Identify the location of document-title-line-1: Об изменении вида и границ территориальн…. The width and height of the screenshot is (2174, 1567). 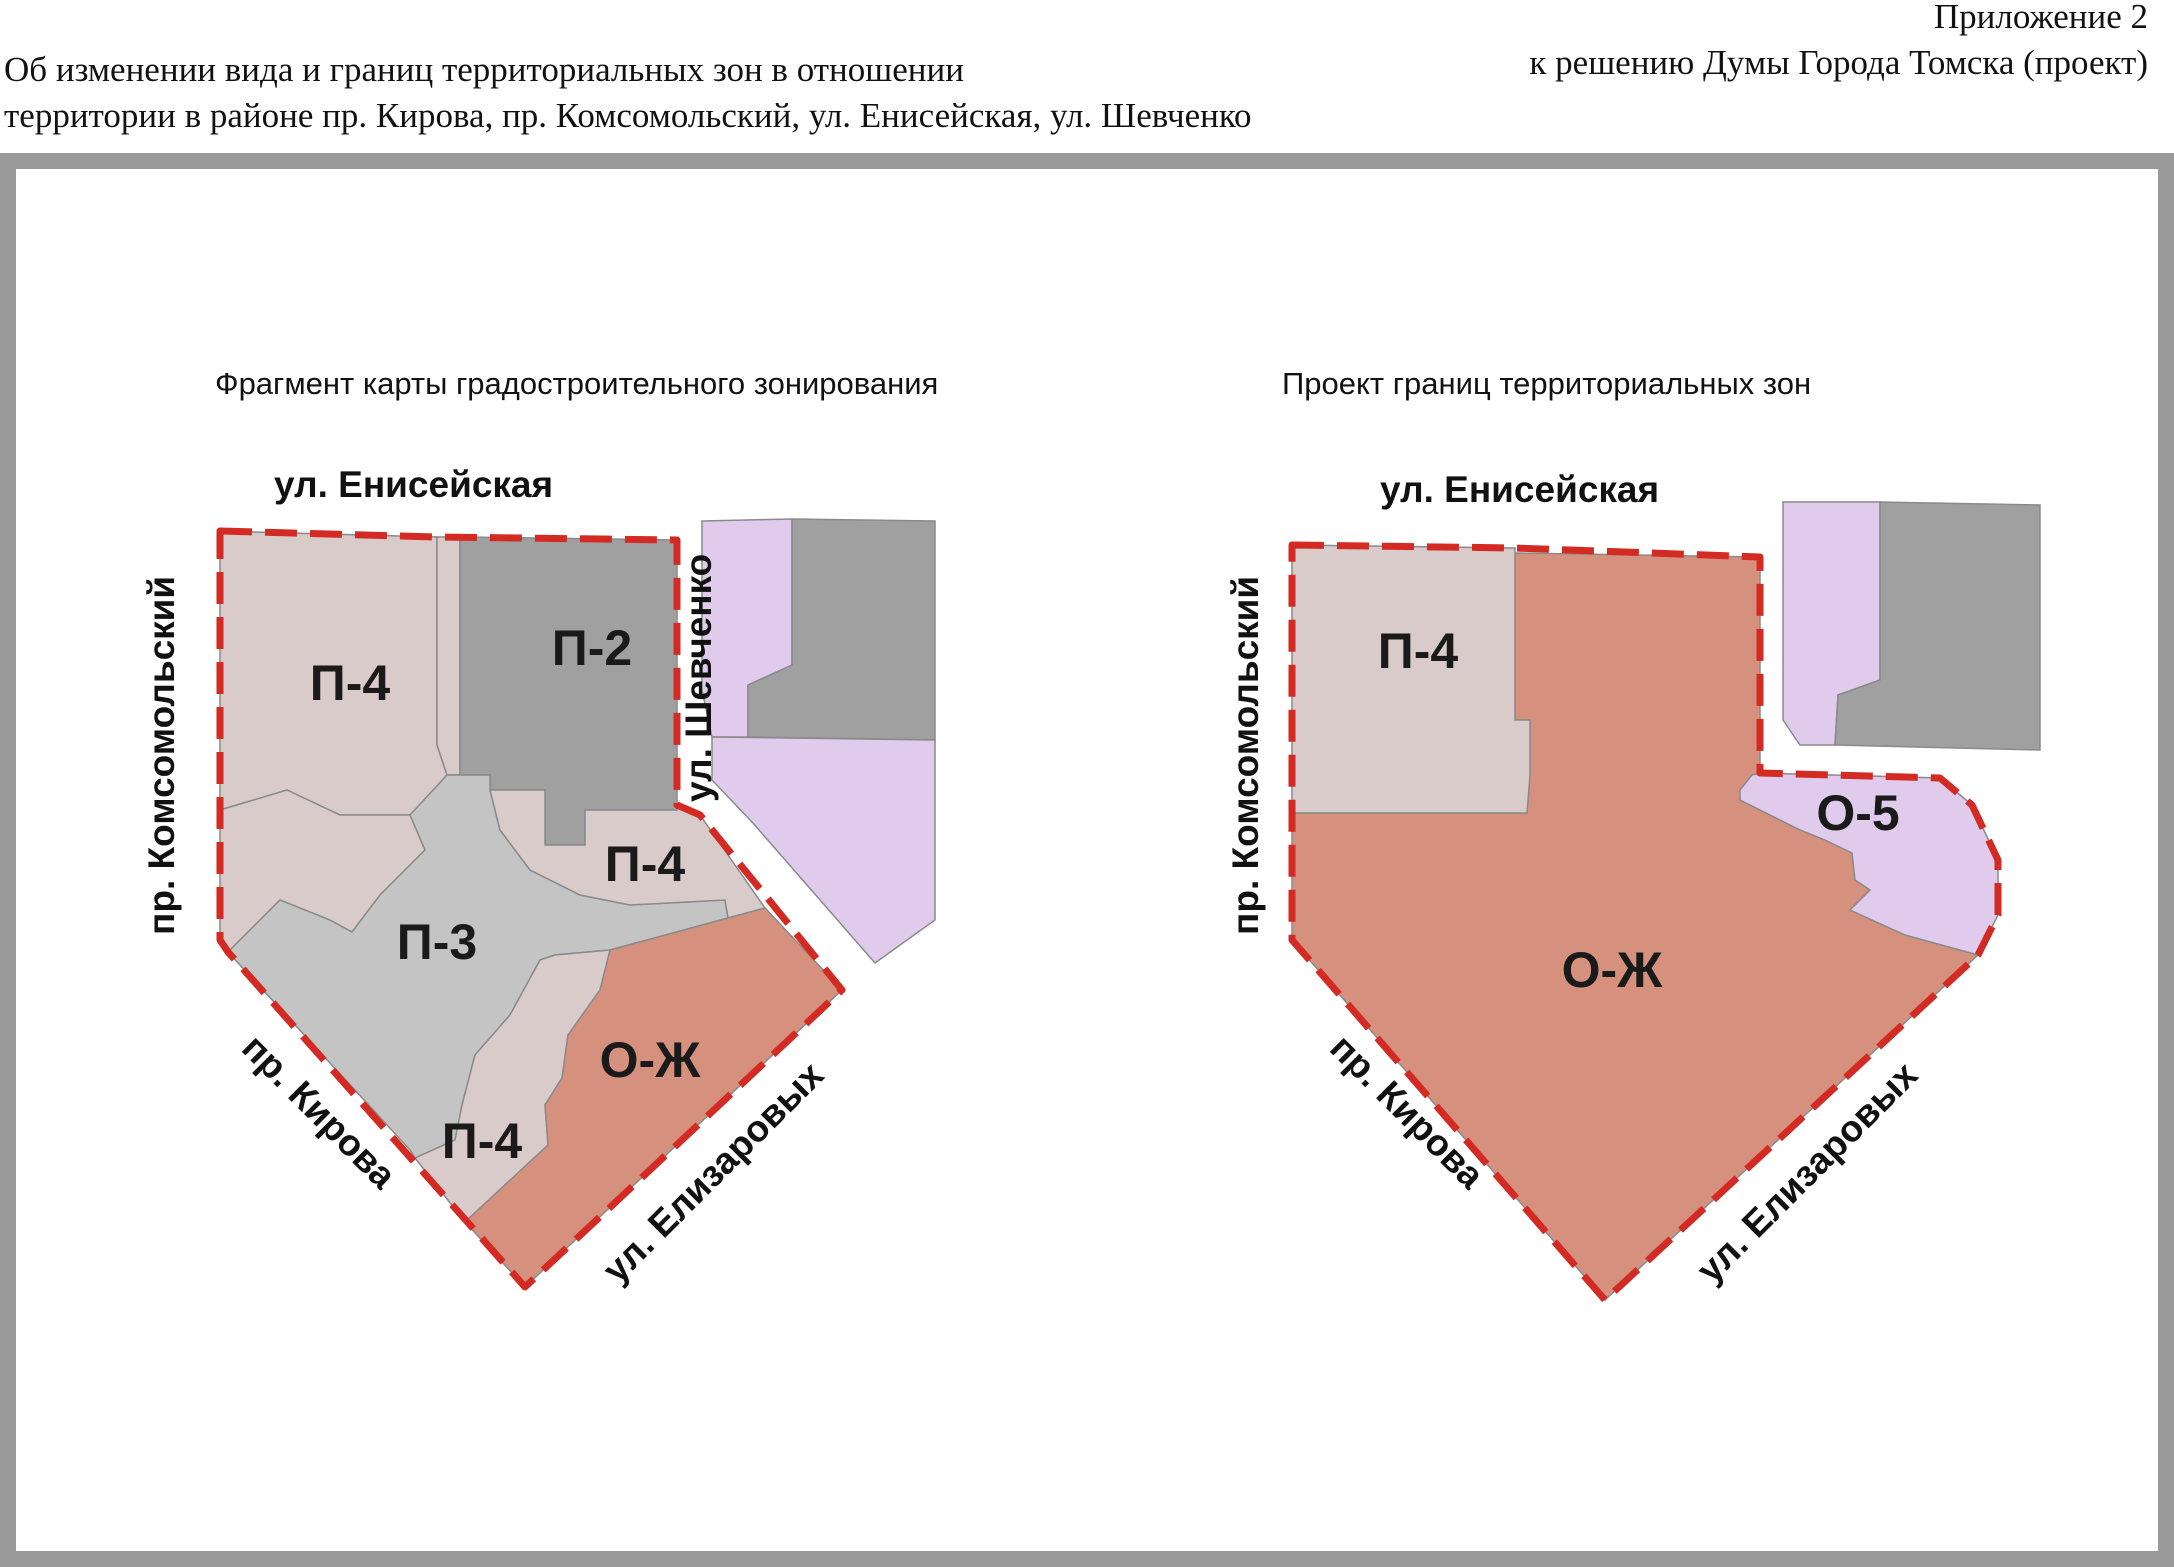
(484, 69).